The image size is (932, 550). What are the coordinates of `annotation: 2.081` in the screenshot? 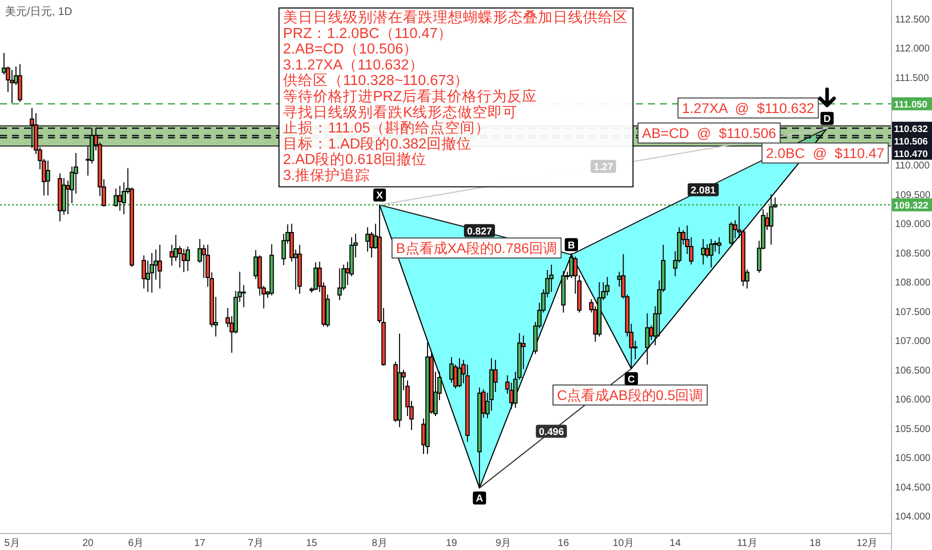 It's located at (703, 190).